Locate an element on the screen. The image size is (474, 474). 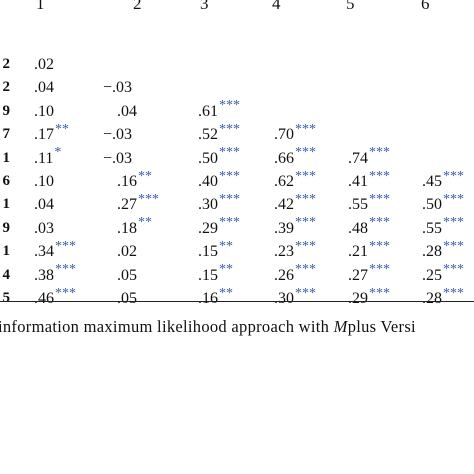
cell-value: .02 is located at coordinates (44, 64).